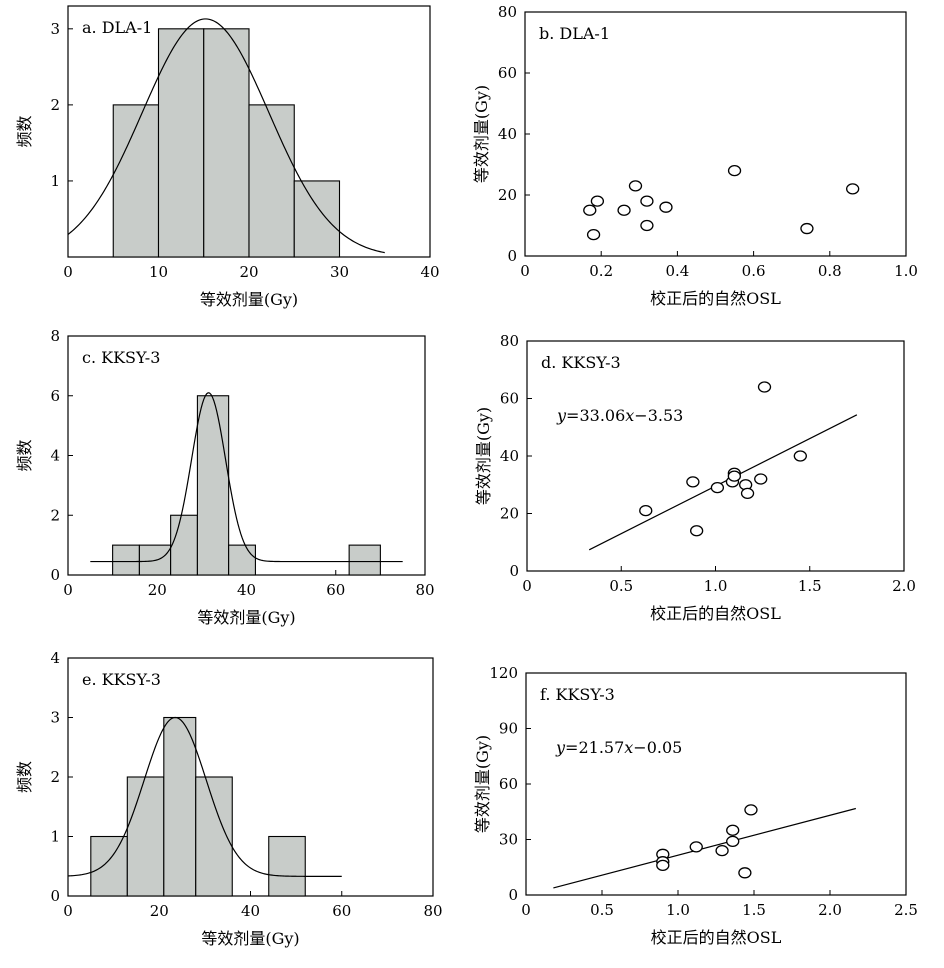 The image size is (944, 968). Describe the element at coordinates (508, 840) in the screenshot. I see `y-tick-label: 30` at that location.